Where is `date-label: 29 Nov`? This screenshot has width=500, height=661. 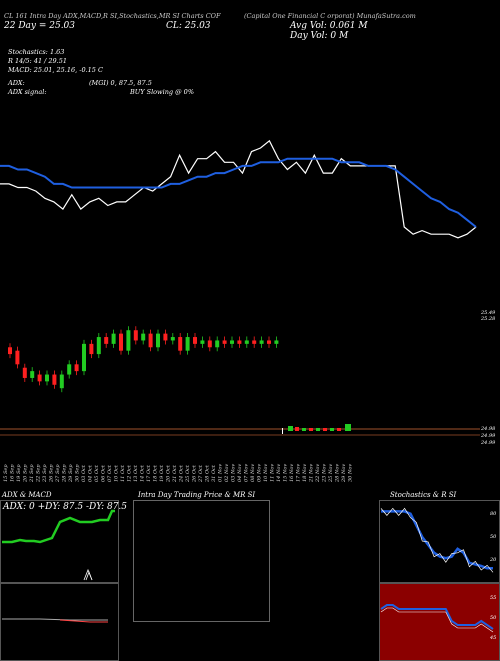 date-label: 29 Nov is located at coordinates (344, 473).